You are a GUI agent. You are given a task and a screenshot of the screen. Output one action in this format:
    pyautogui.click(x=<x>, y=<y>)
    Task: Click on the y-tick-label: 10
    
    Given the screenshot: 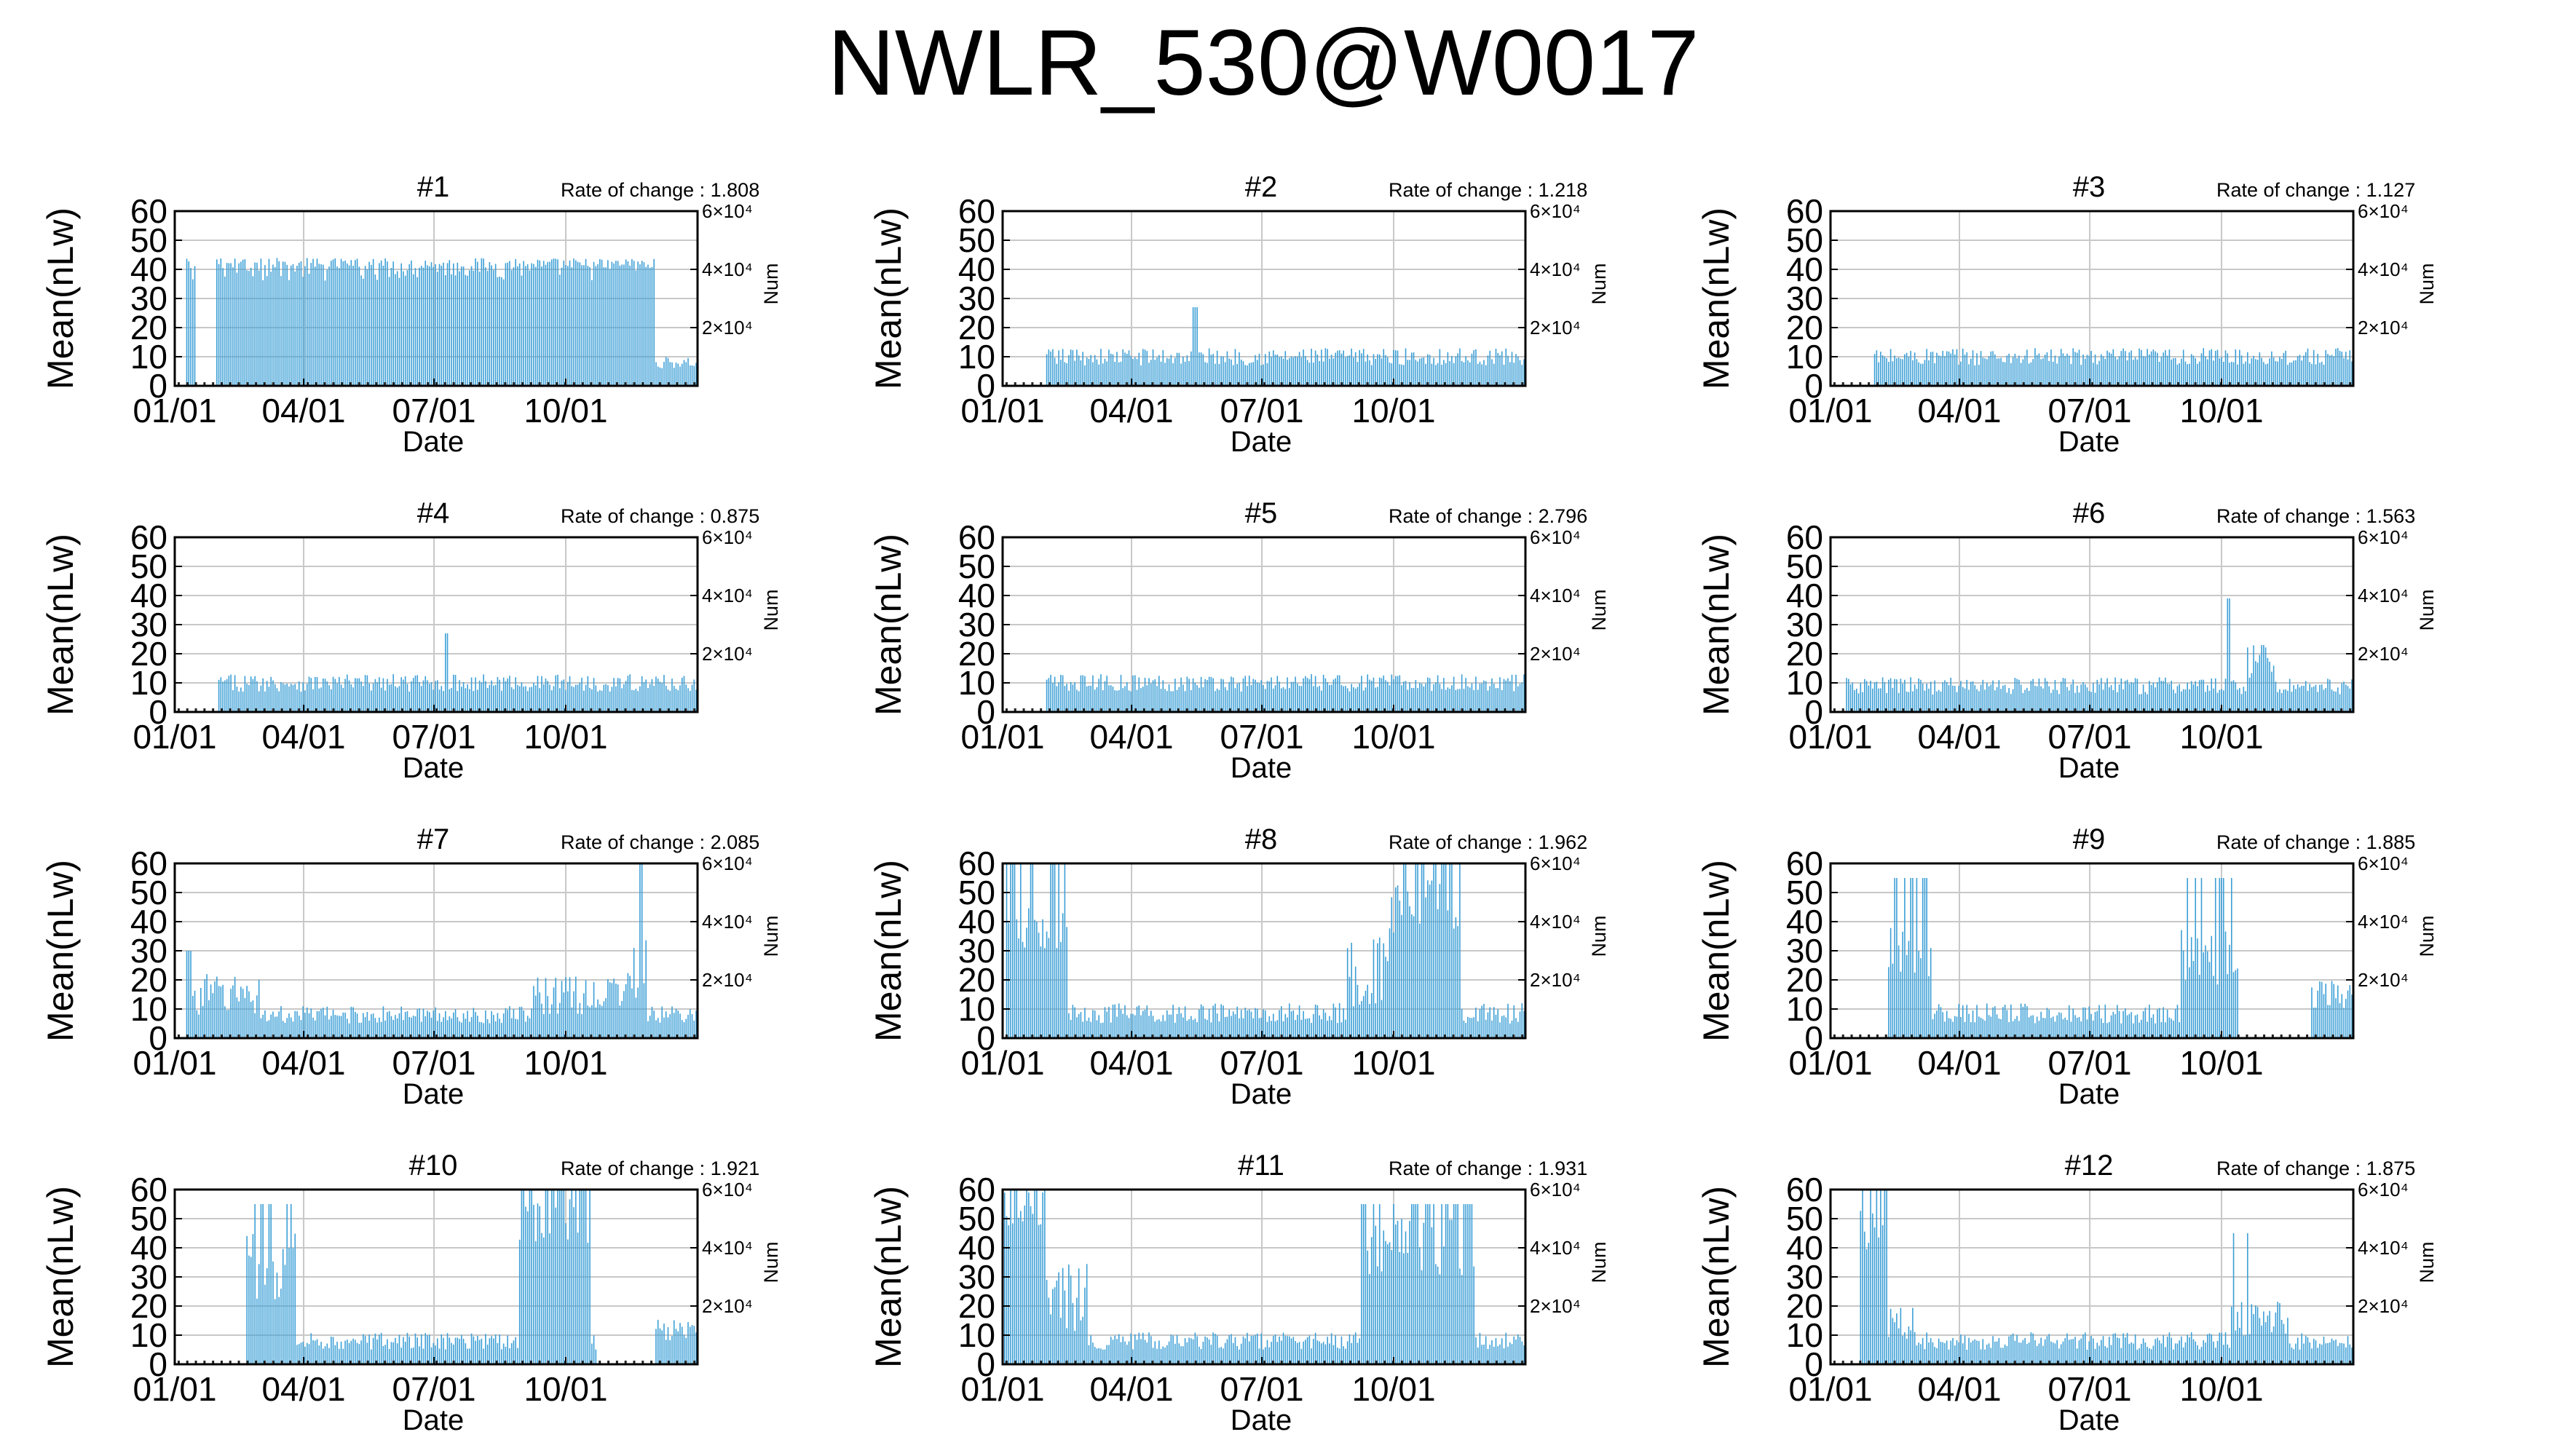 What is the action you would take?
    pyautogui.click(x=148, y=683)
    